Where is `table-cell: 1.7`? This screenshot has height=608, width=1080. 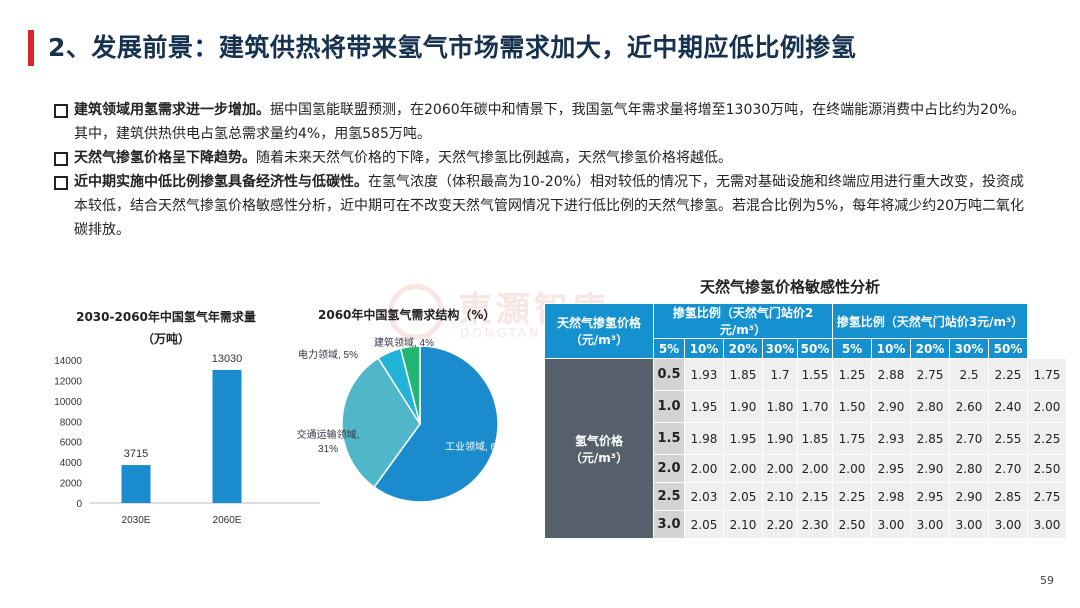 table-cell: 1.7 is located at coordinates (780, 374).